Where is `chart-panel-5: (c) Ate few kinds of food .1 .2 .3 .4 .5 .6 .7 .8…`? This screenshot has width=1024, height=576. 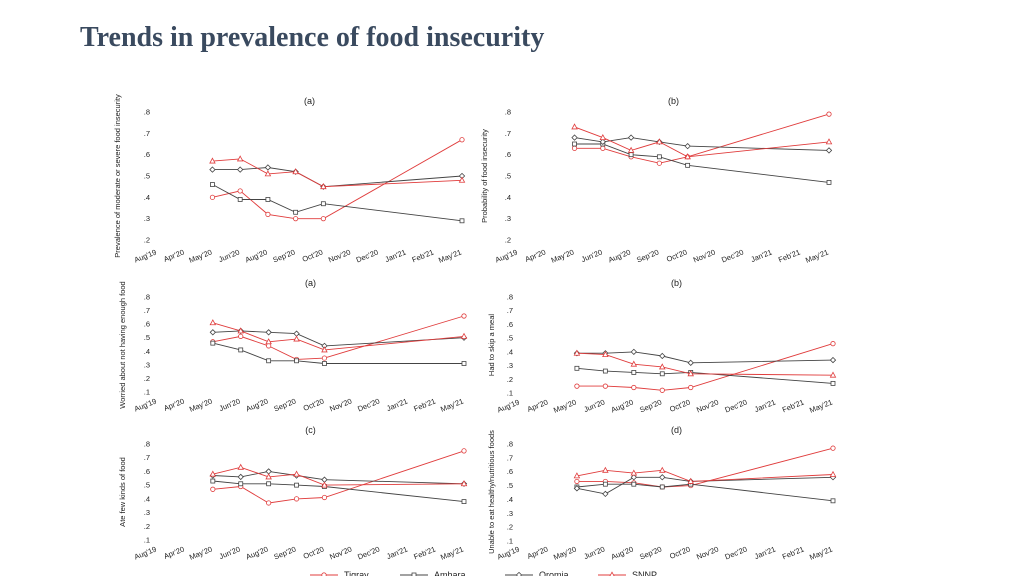
chart-panel-5: (c) Ate few kinds of food .1 .2 .3 .4 .5 .6 .7 .8… is located at coordinates (293, 493).